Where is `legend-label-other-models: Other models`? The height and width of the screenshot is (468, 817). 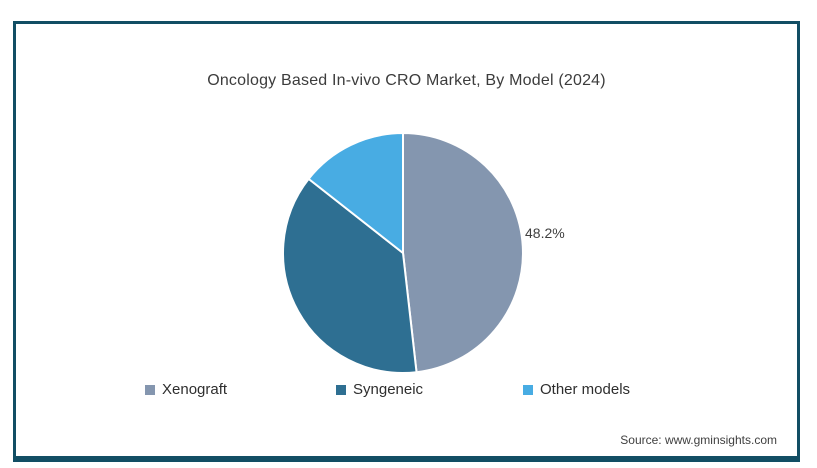
legend-label-other-models: Other models is located at coordinates (585, 389).